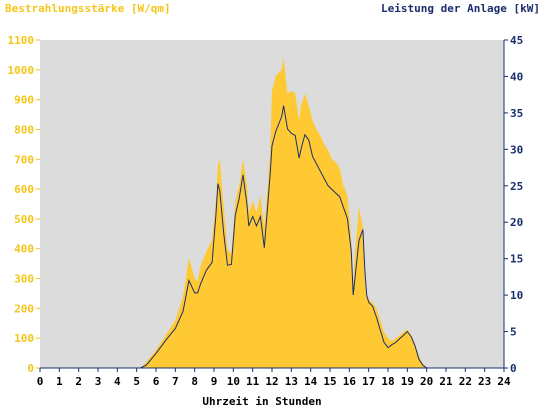 The width and height of the screenshot is (544, 408). Describe the element at coordinates (516, 186) in the screenshot. I see `right-tick-label: 25` at that location.